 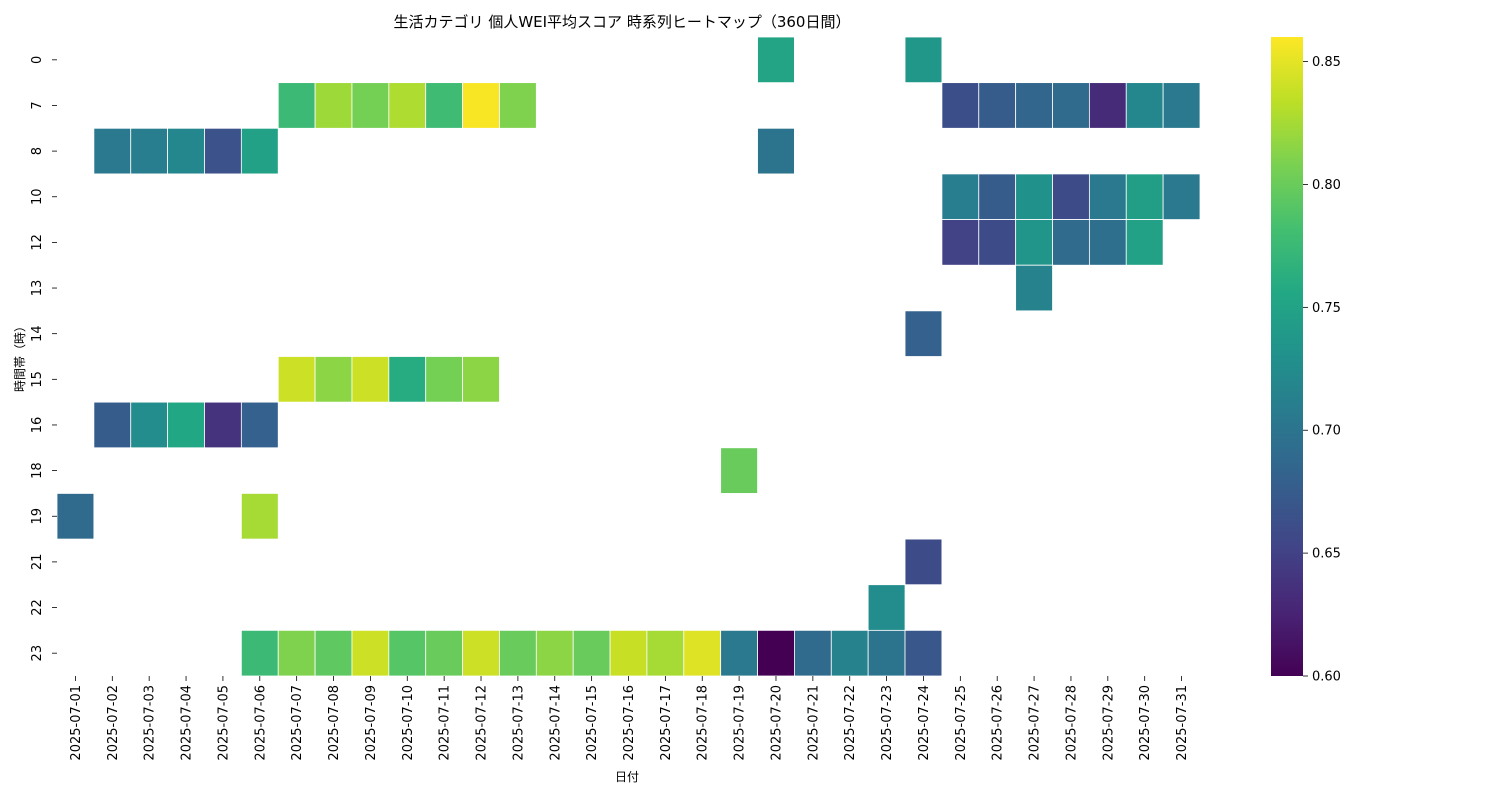 What do you see at coordinates (43, 359) in the screenshot?
I see `y-axis: 0 7 8 10 12 13 14 15 16 18 19 21 22 23` at bounding box center [43, 359].